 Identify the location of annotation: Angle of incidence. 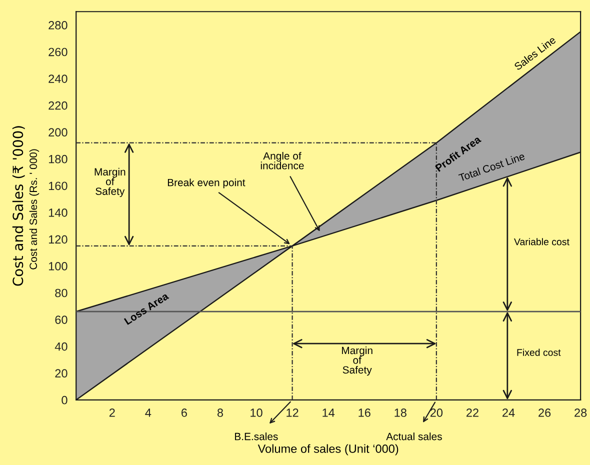
(282, 161).